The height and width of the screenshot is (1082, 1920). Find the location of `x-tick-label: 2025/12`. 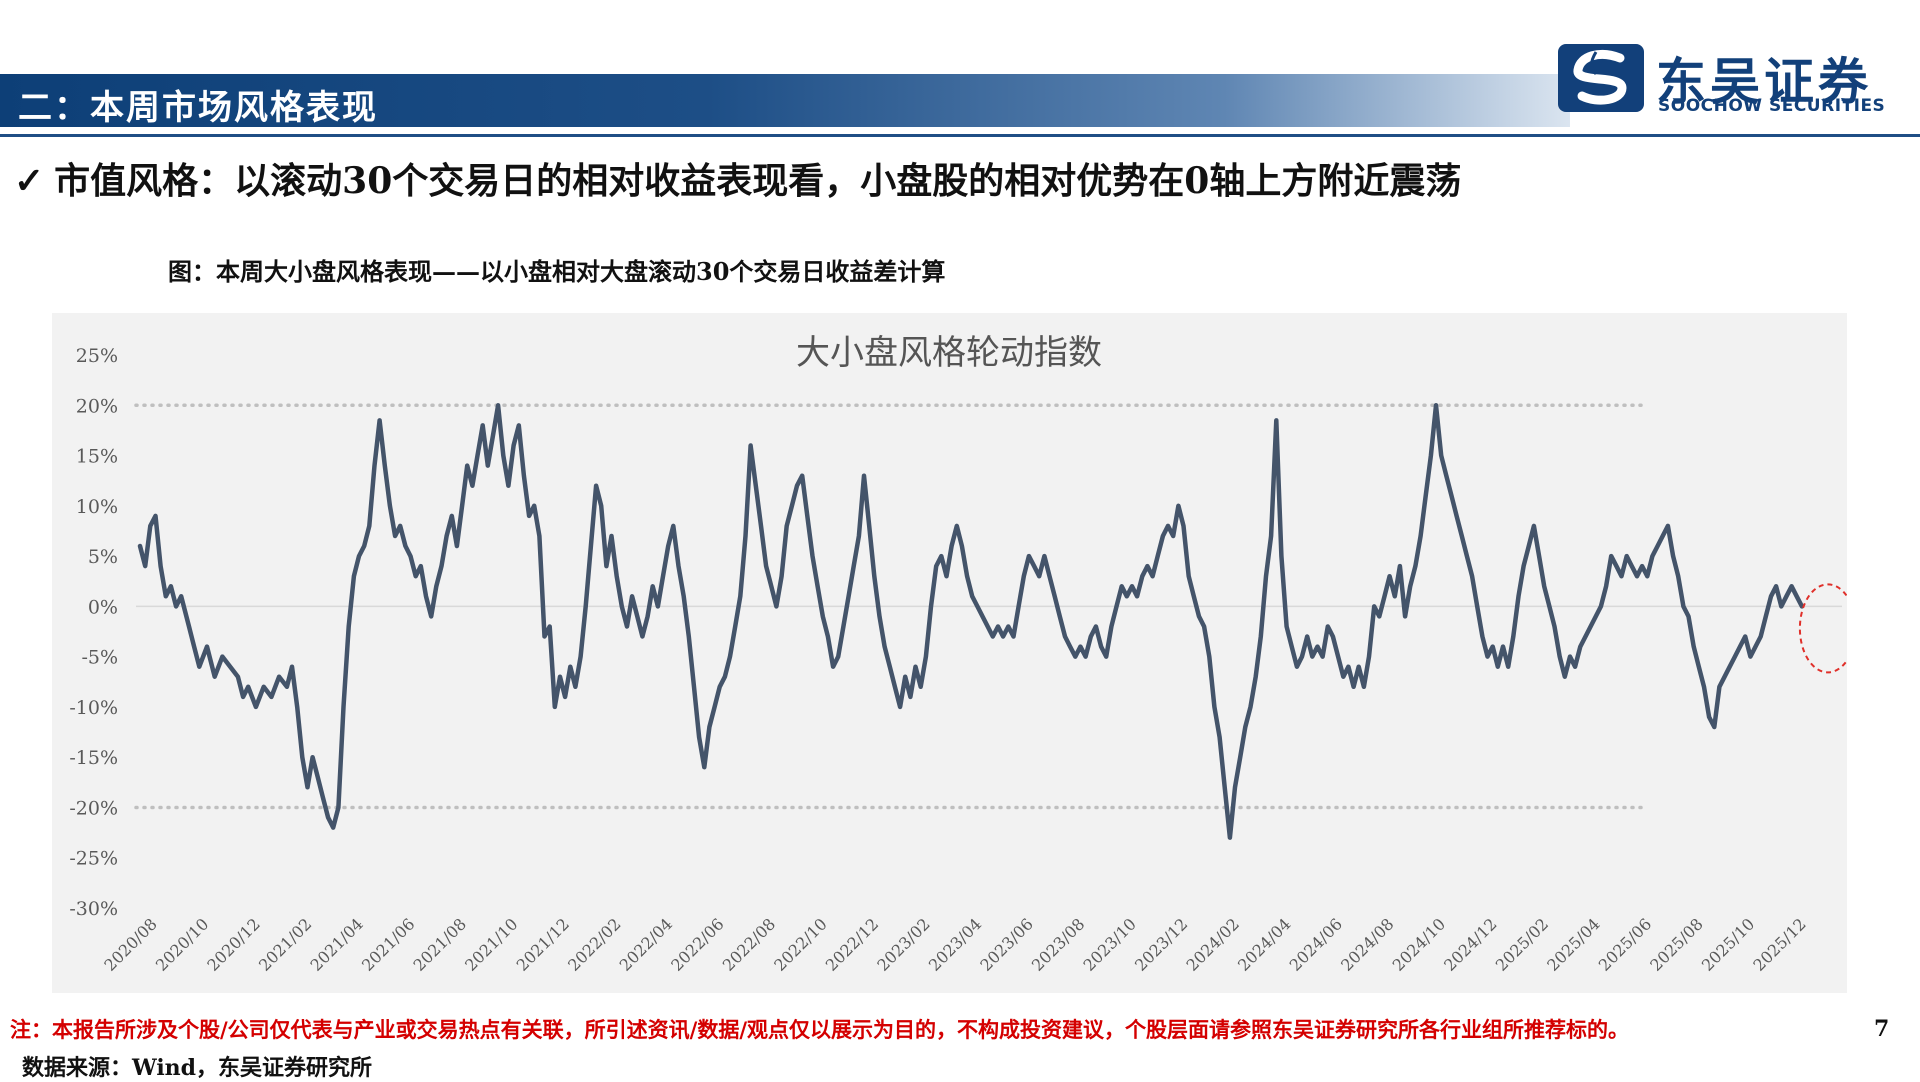

x-tick-label: 2025/12 is located at coordinates (1779, 944).